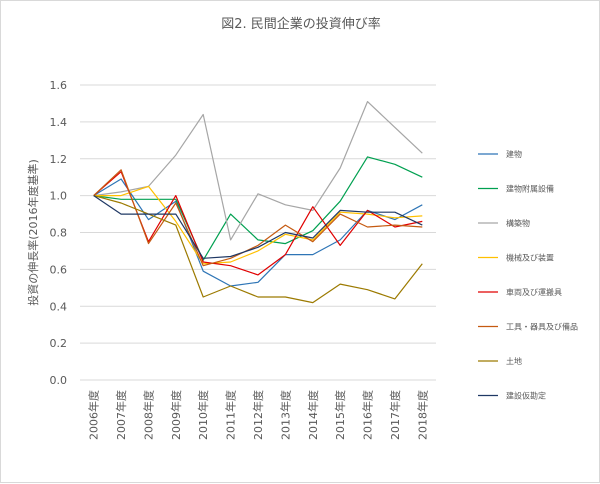  I want to click on x-tick-label: 2013年度, so click(285, 415).